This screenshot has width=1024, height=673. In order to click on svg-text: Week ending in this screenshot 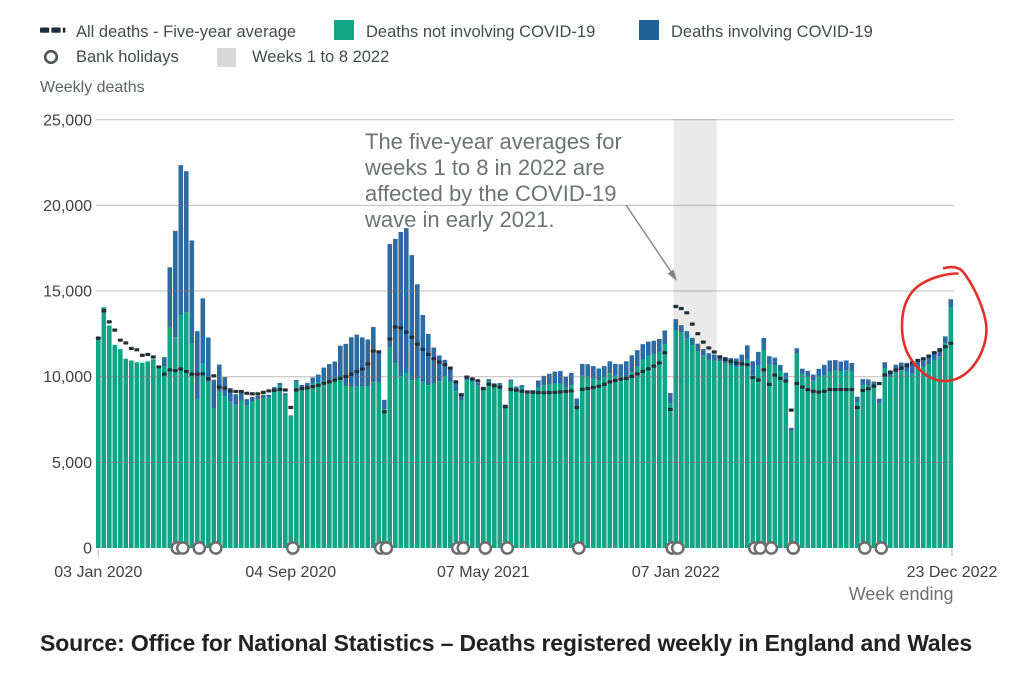, I will do `click(901, 594)`.